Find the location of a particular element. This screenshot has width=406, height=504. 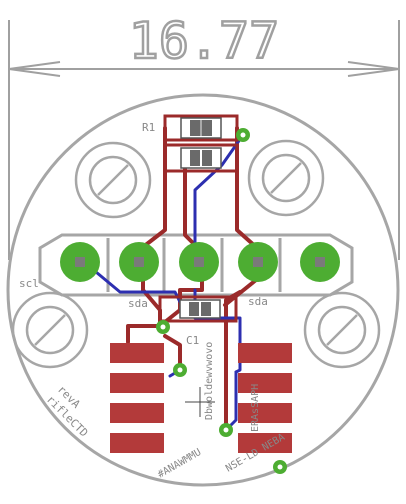

label-sda-left: sda is located at coordinates (138, 303).